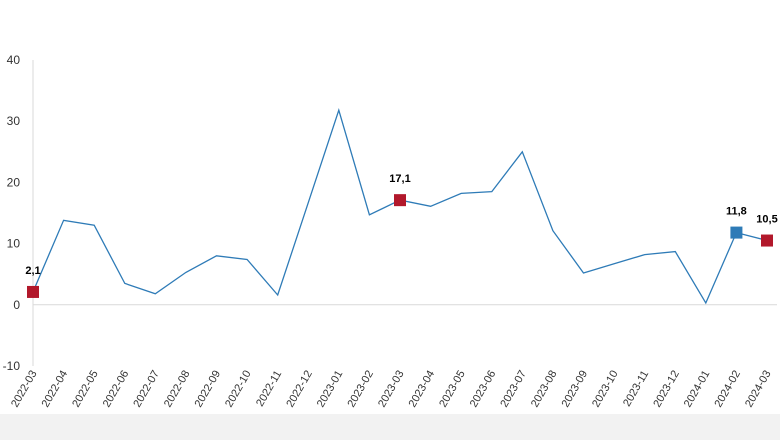 Image resolution: width=780 pixels, height=440 pixels. I want to click on data-label: 17,1, so click(399, 179).